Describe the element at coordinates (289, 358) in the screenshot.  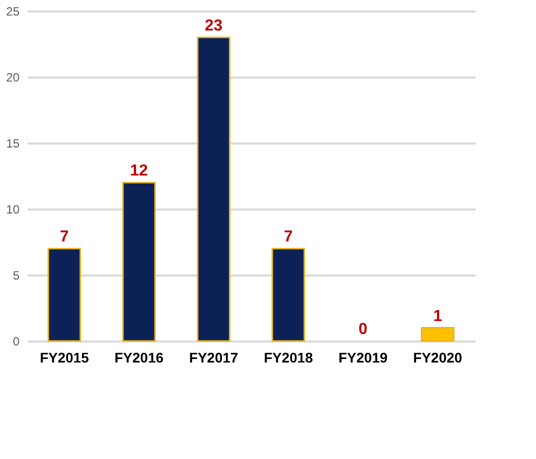
I see `x-tick-label: FY2018` at that location.